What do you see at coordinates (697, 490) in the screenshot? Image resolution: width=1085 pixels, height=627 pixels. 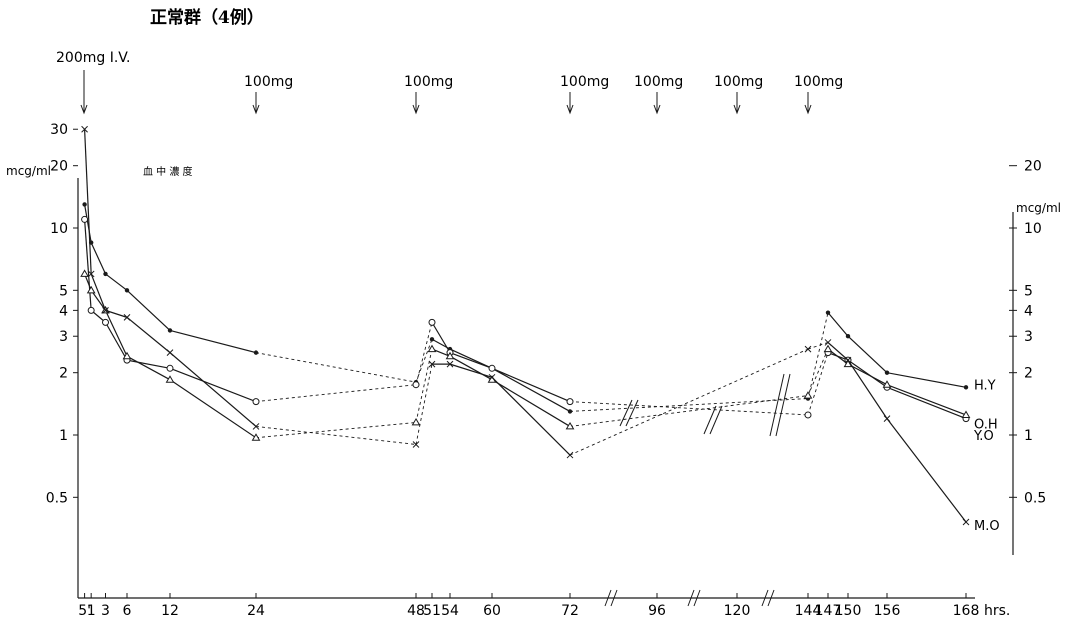 I see `axis-break-marks` at bounding box center [697, 490].